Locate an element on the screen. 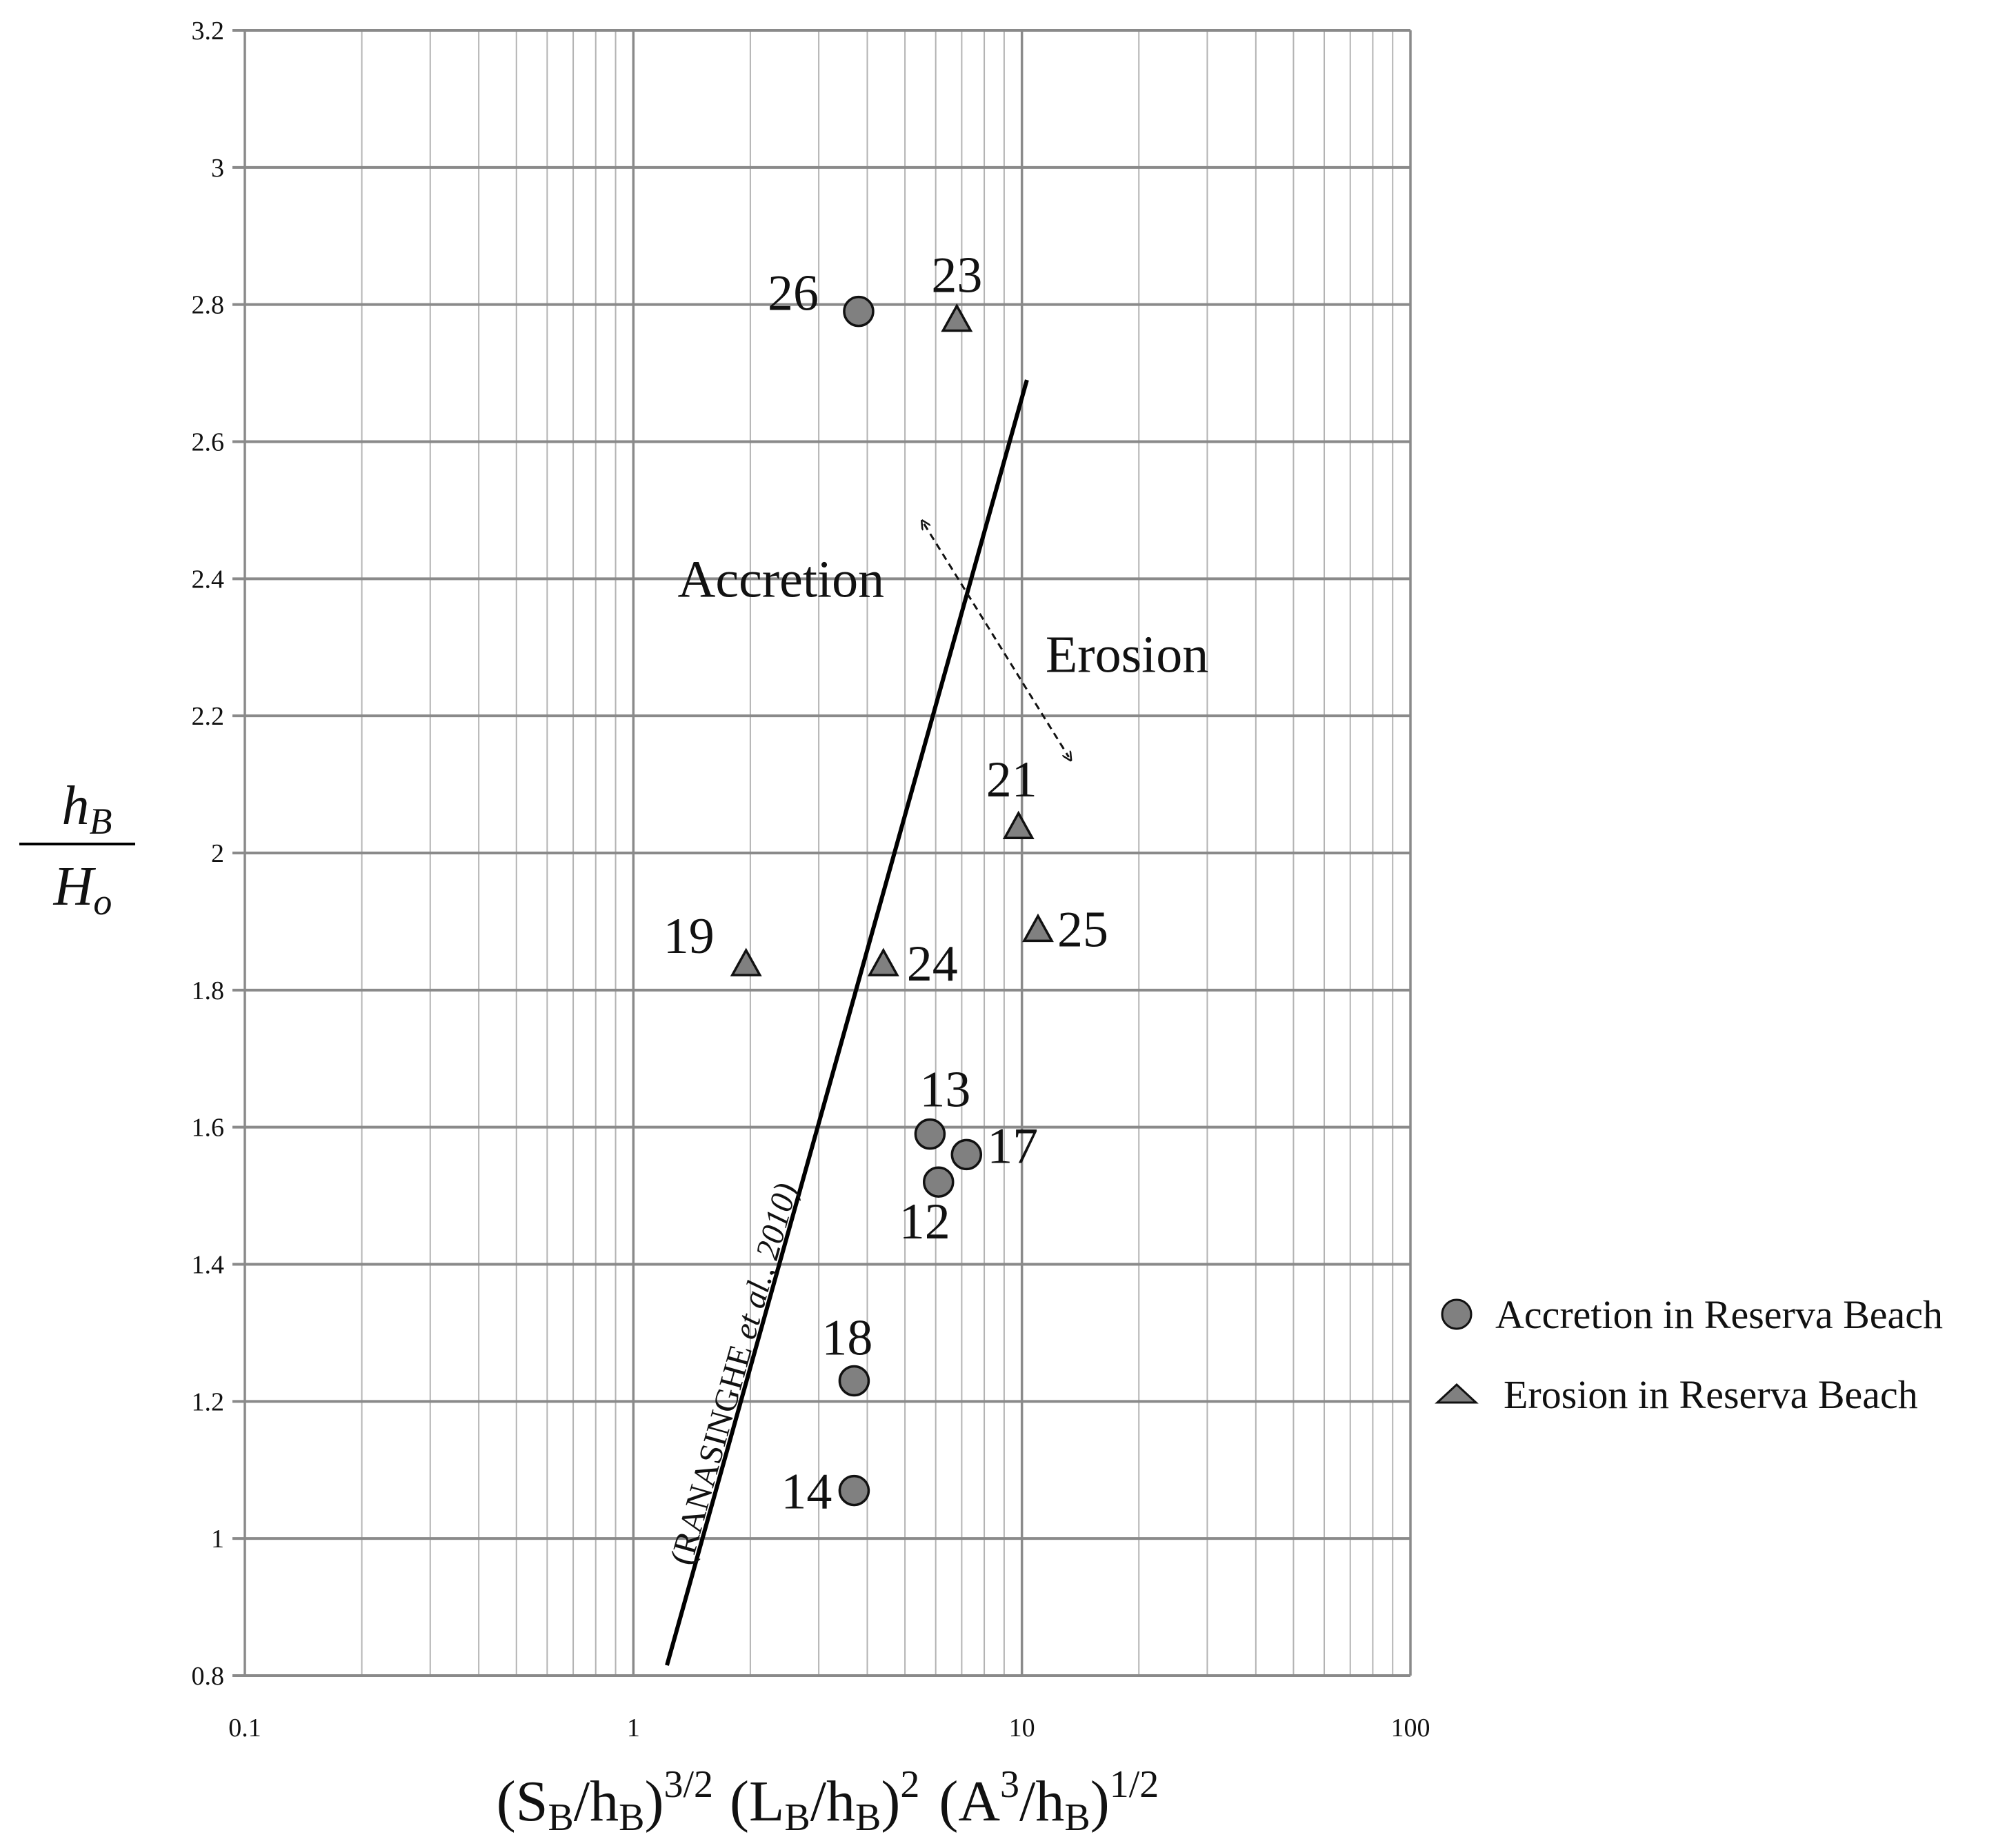 This screenshot has height=1848, width=1996. y-label-num-main: h is located at coordinates (76, 806).